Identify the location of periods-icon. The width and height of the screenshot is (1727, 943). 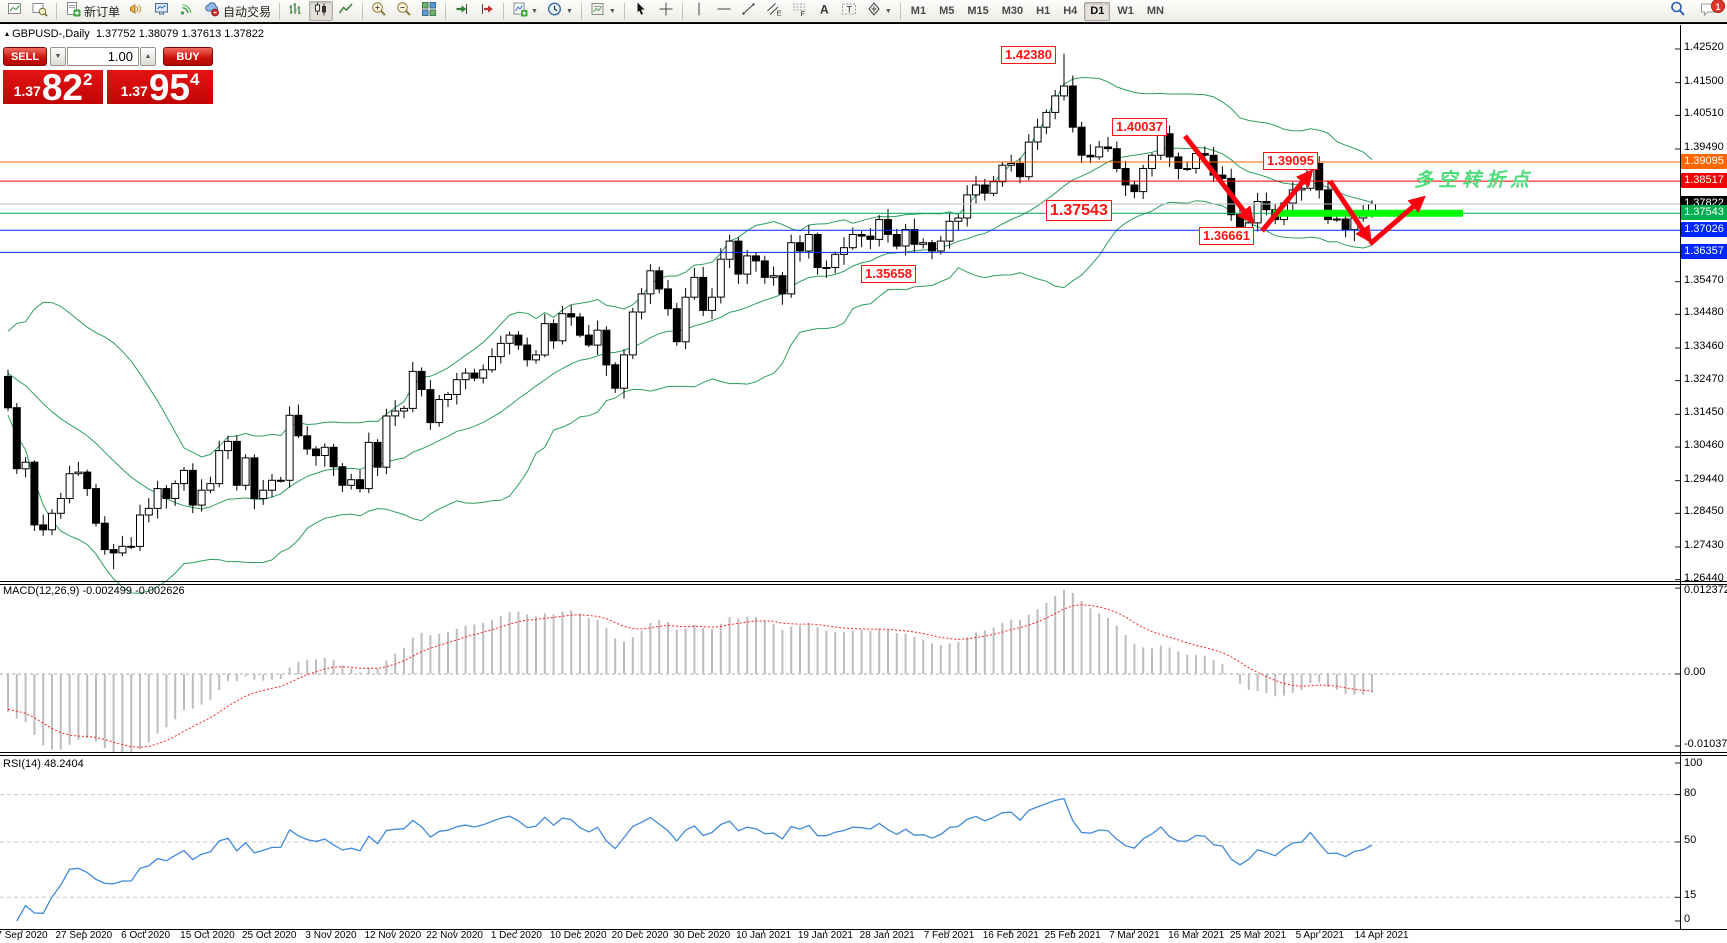
(555, 11).